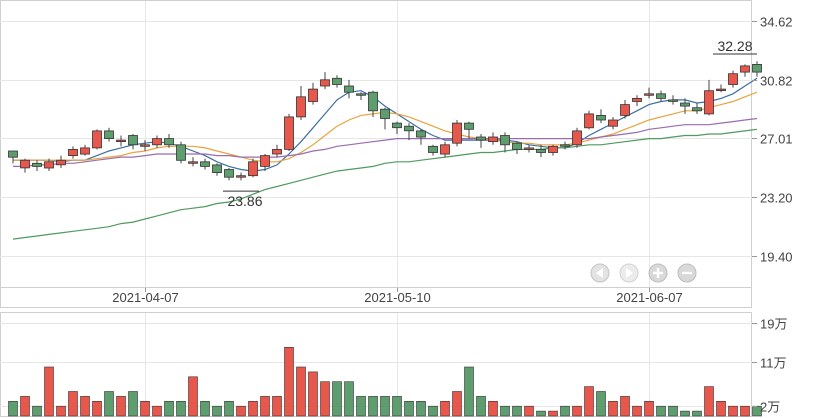 This screenshot has width=814, height=418. I want to click on high-value-label: 32.28, so click(734, 46).